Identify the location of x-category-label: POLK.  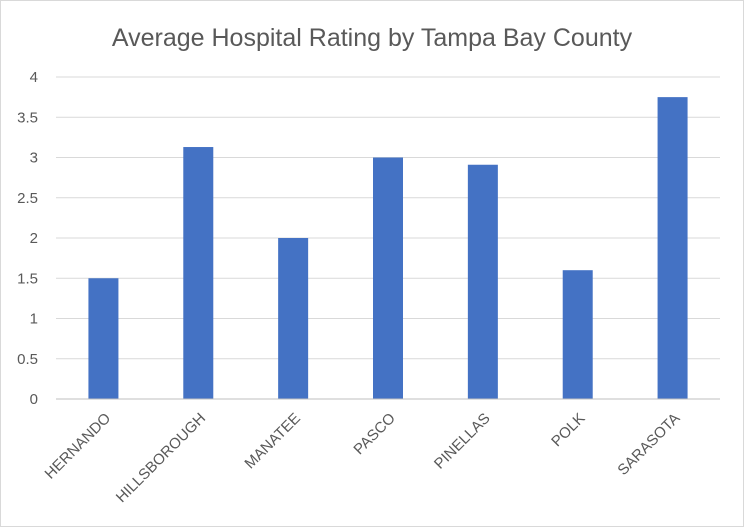
(568, 430).